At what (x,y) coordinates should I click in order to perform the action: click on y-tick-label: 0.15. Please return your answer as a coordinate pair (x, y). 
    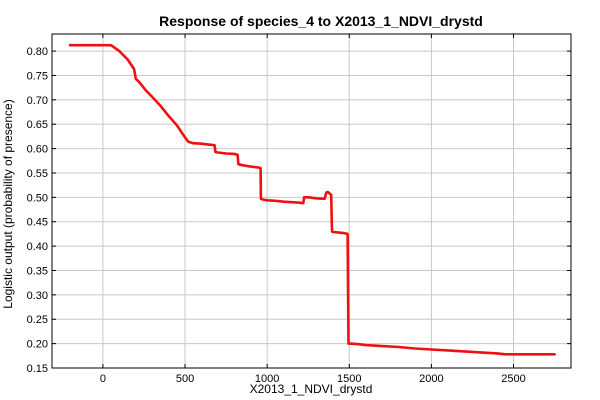
    Looking at the image, I should click on (37, 369).